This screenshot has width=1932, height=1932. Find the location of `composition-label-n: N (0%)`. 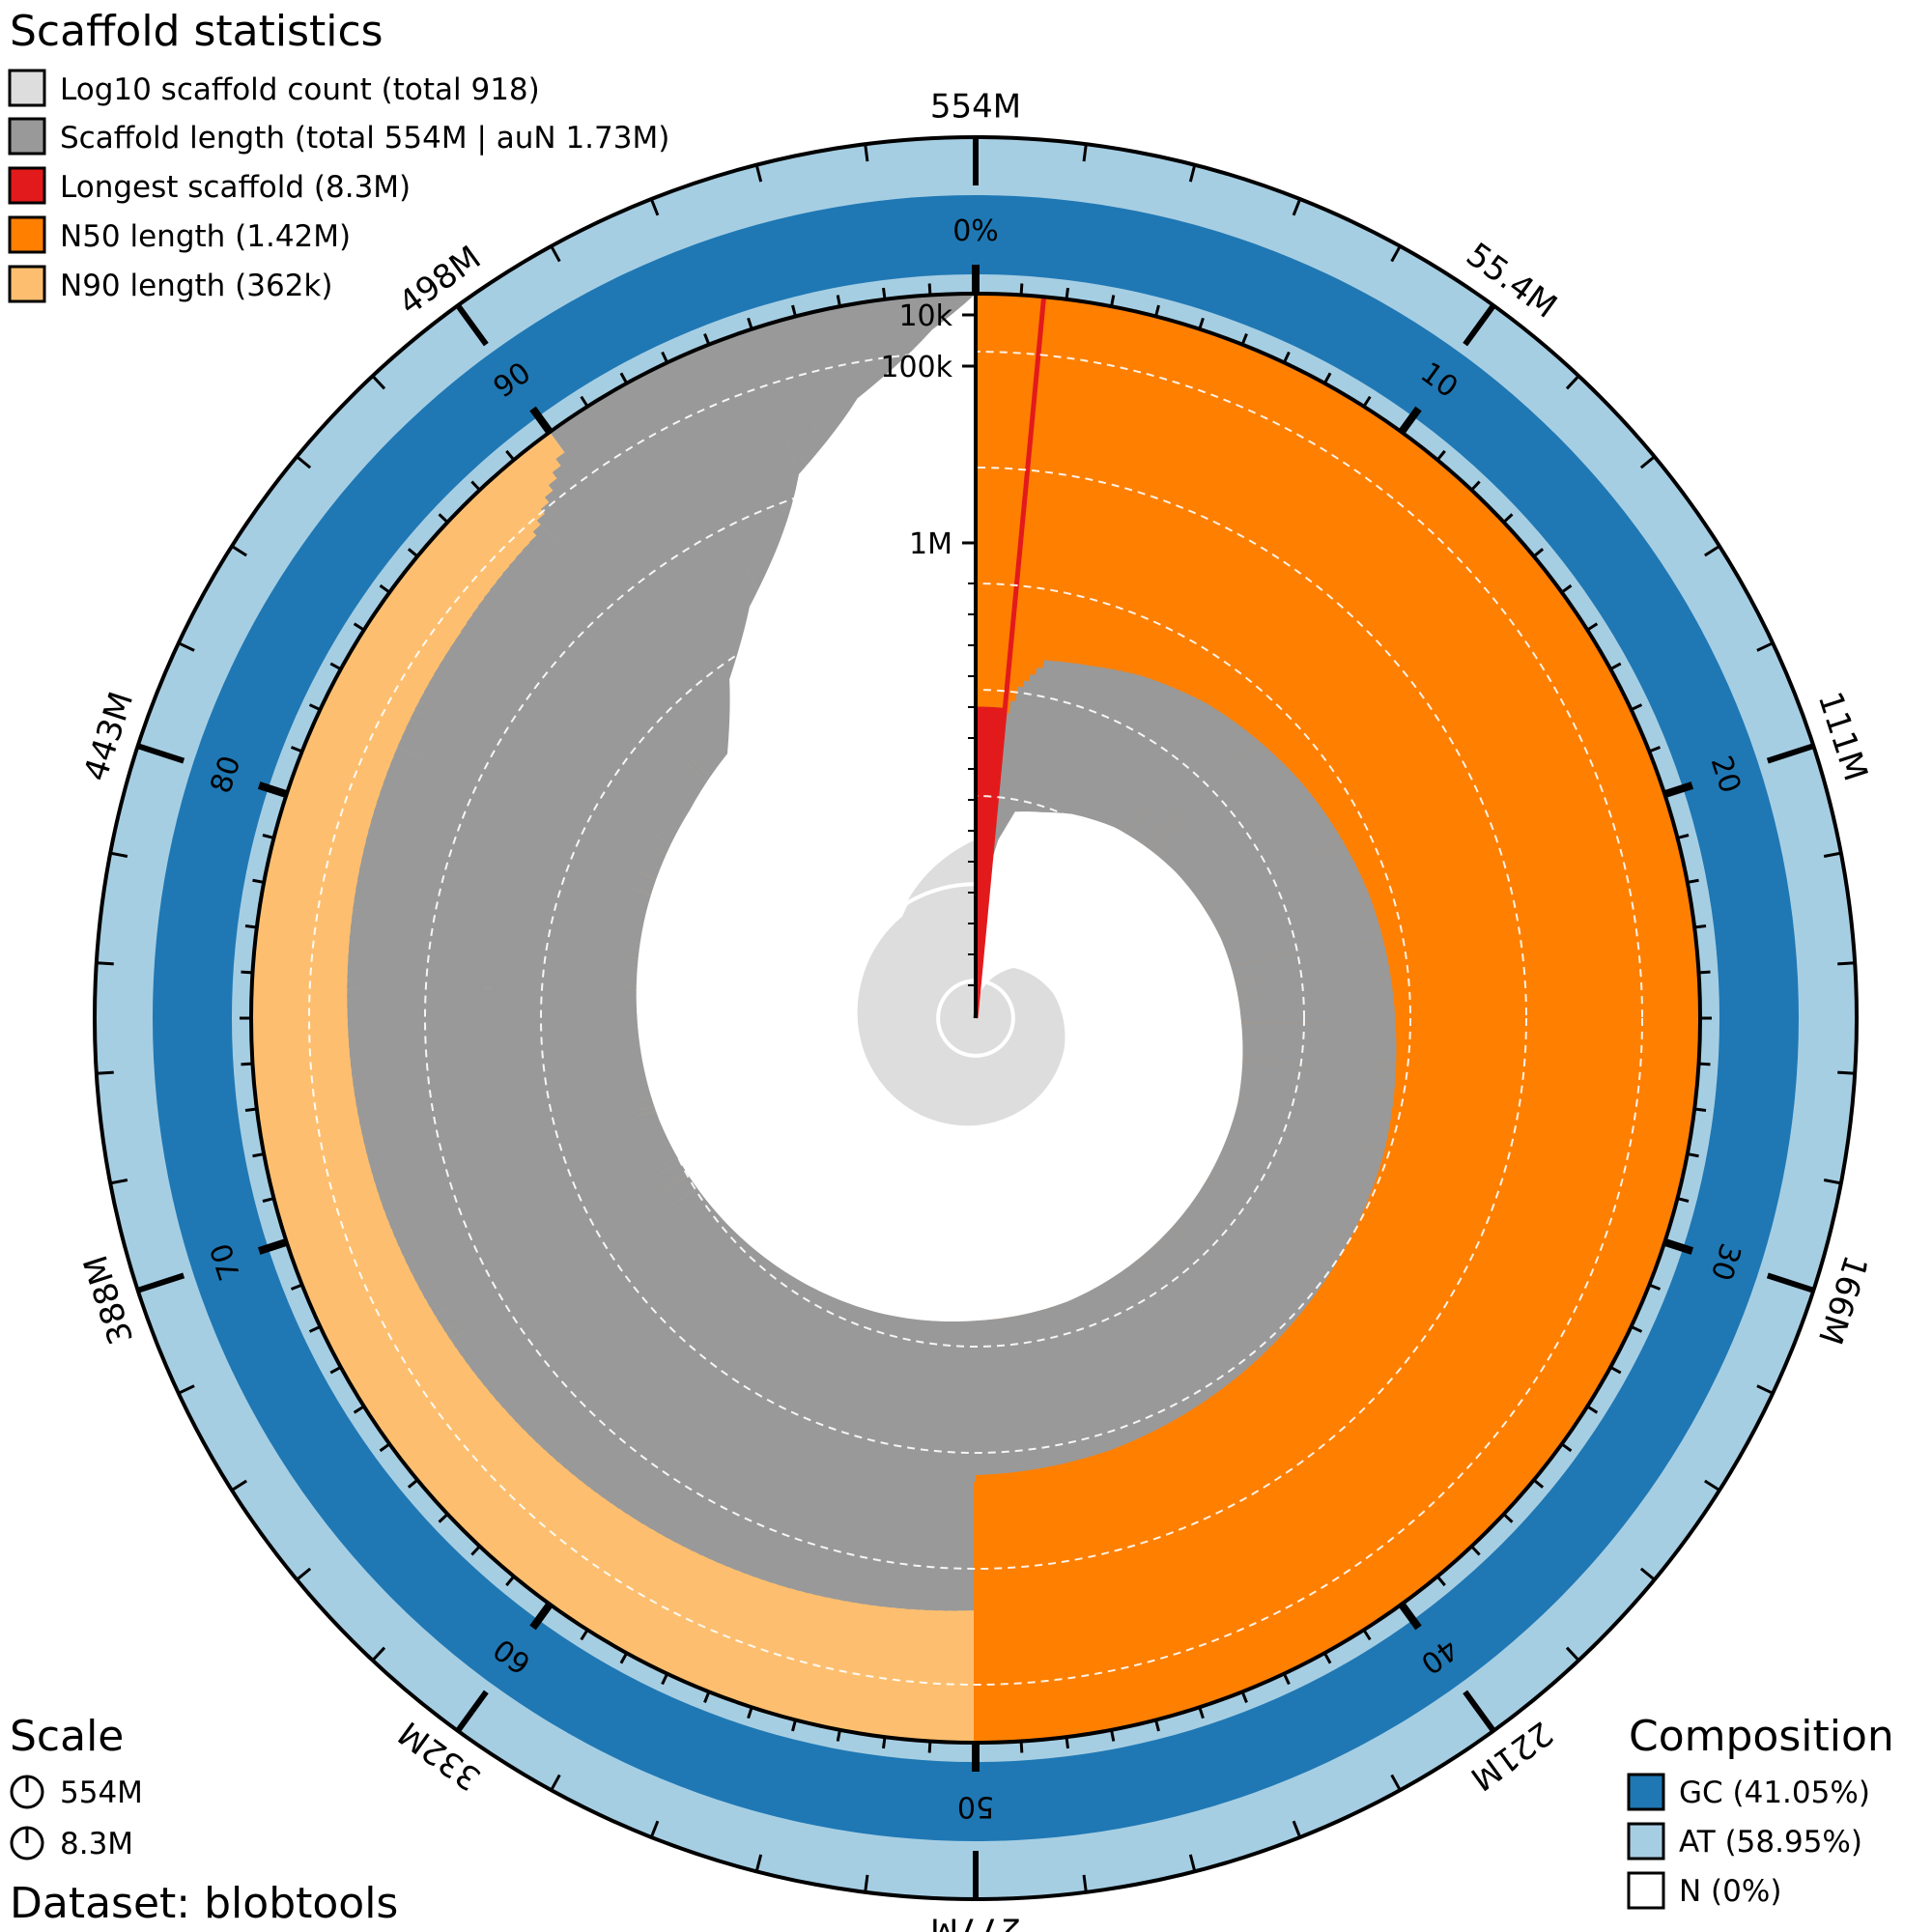

composition-label-n: N (0%) is located at coordinates (1730, 1891).